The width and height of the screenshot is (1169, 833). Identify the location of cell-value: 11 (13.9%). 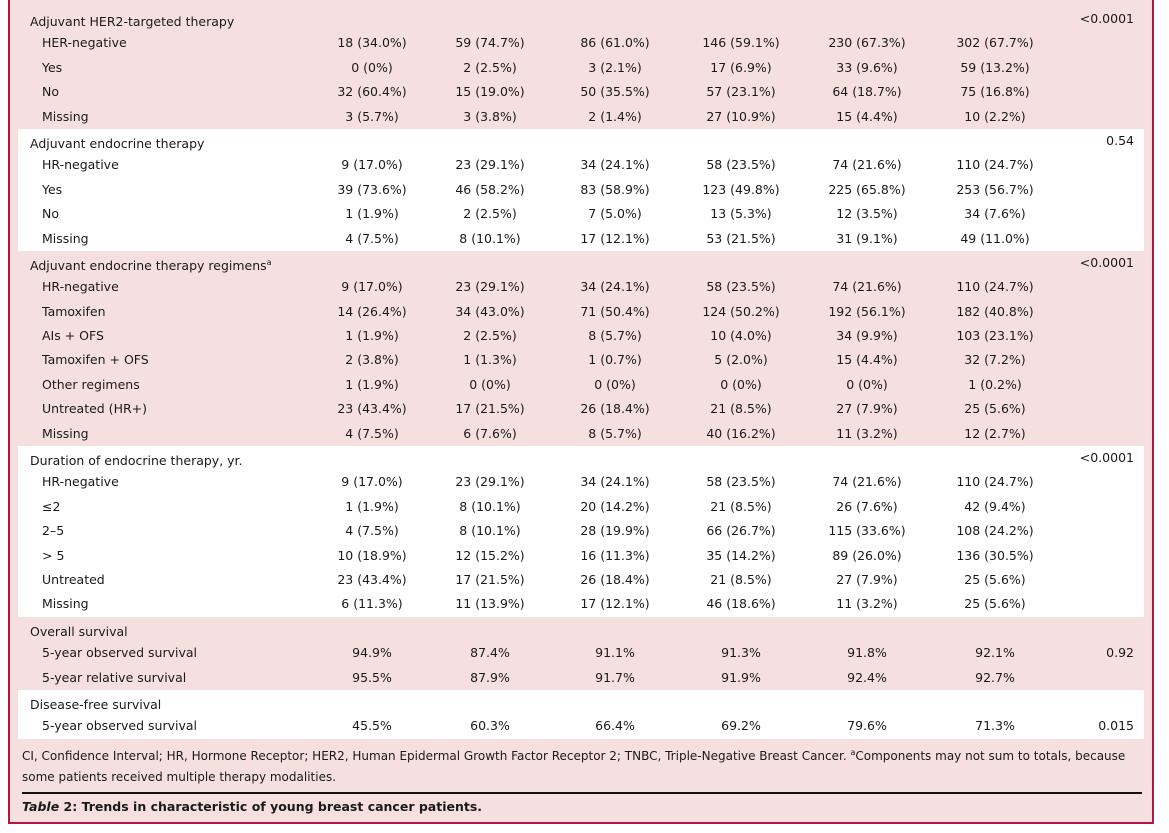
(490, 604).